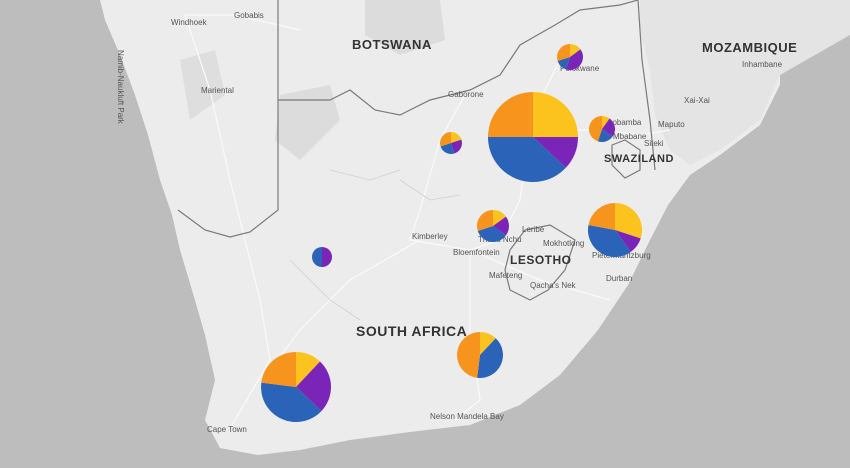  Describe the element at coordinates (466, 94) in the screenshot. I see `city-label-gaborone: Gaborone` at that location.